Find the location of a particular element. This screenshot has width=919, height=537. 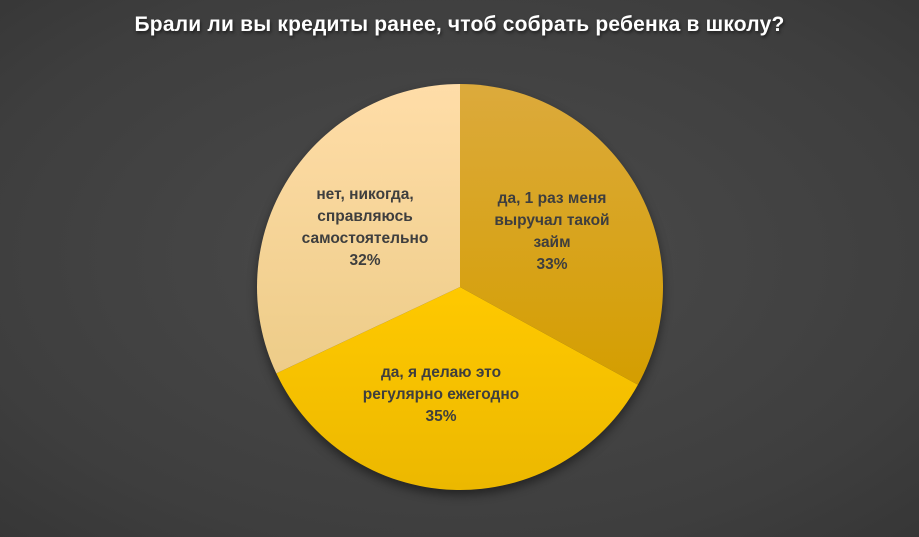

slice-percent: 35% is located at coordinates (441, 416).